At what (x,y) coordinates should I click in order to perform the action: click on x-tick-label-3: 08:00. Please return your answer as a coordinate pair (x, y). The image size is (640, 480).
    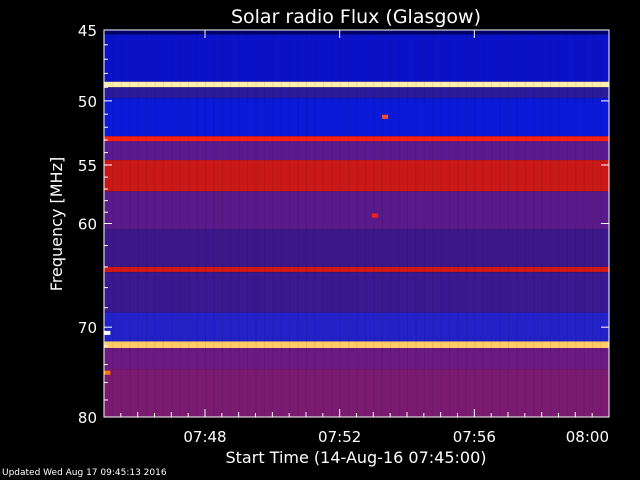
    Looking at the image, I should click on (587, 437).